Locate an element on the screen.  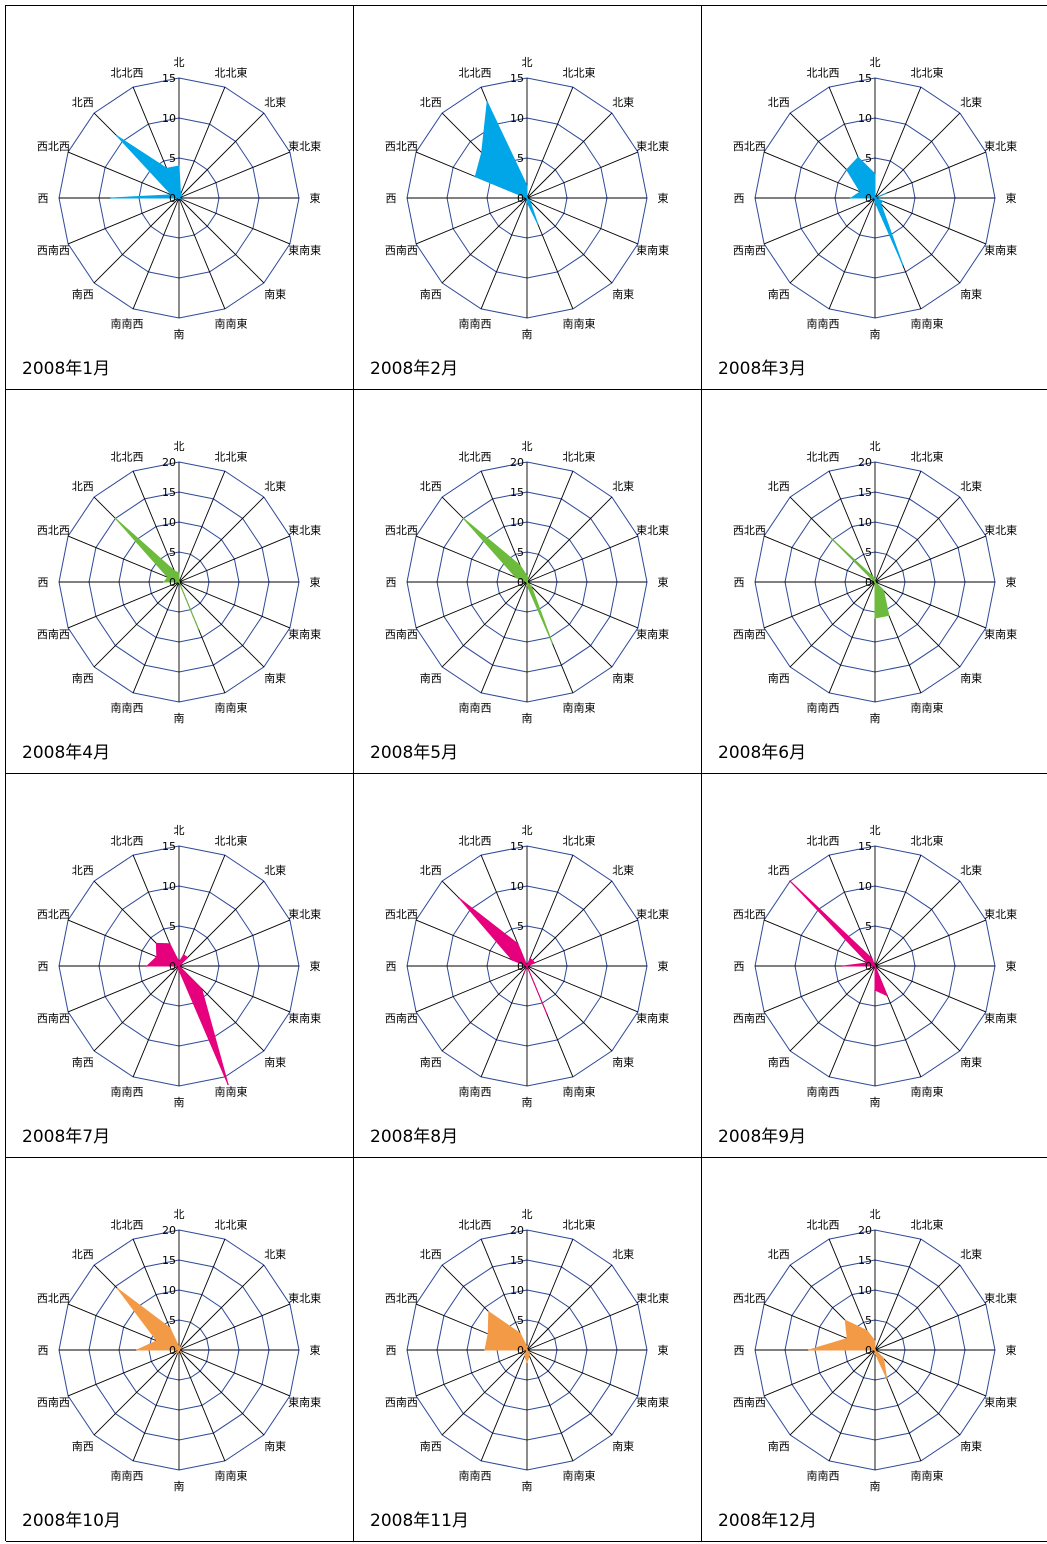
direction-label: 東南東 is located at coordinates (652, 1018).